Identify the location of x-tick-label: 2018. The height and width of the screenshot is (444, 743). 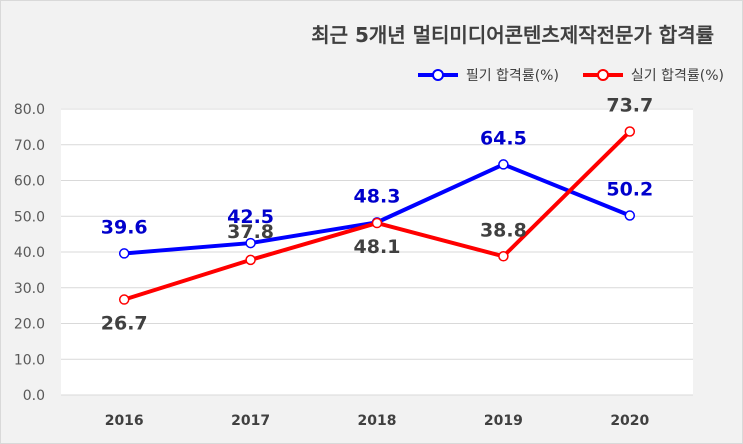
(377, 421).